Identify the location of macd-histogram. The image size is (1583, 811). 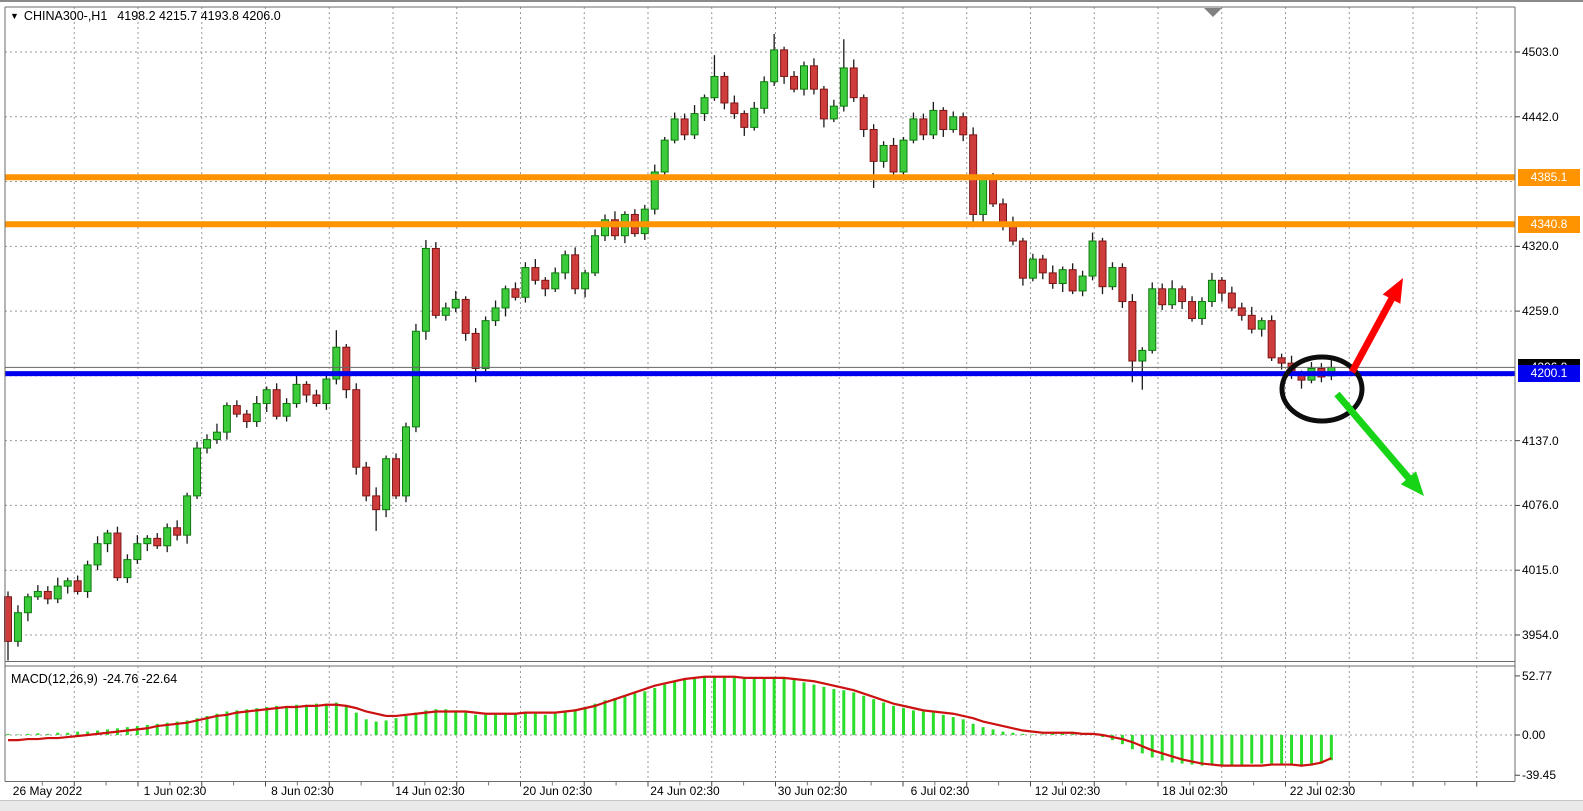
(669, 721).